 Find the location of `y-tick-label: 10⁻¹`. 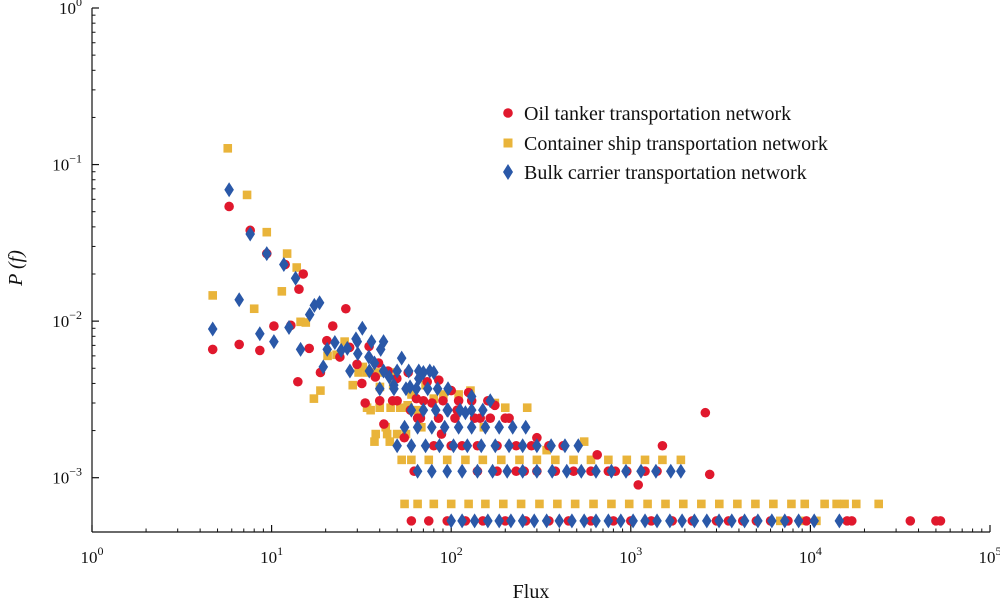

y-tick-label: 10⁻¹ is located at coordinates (67, 163).